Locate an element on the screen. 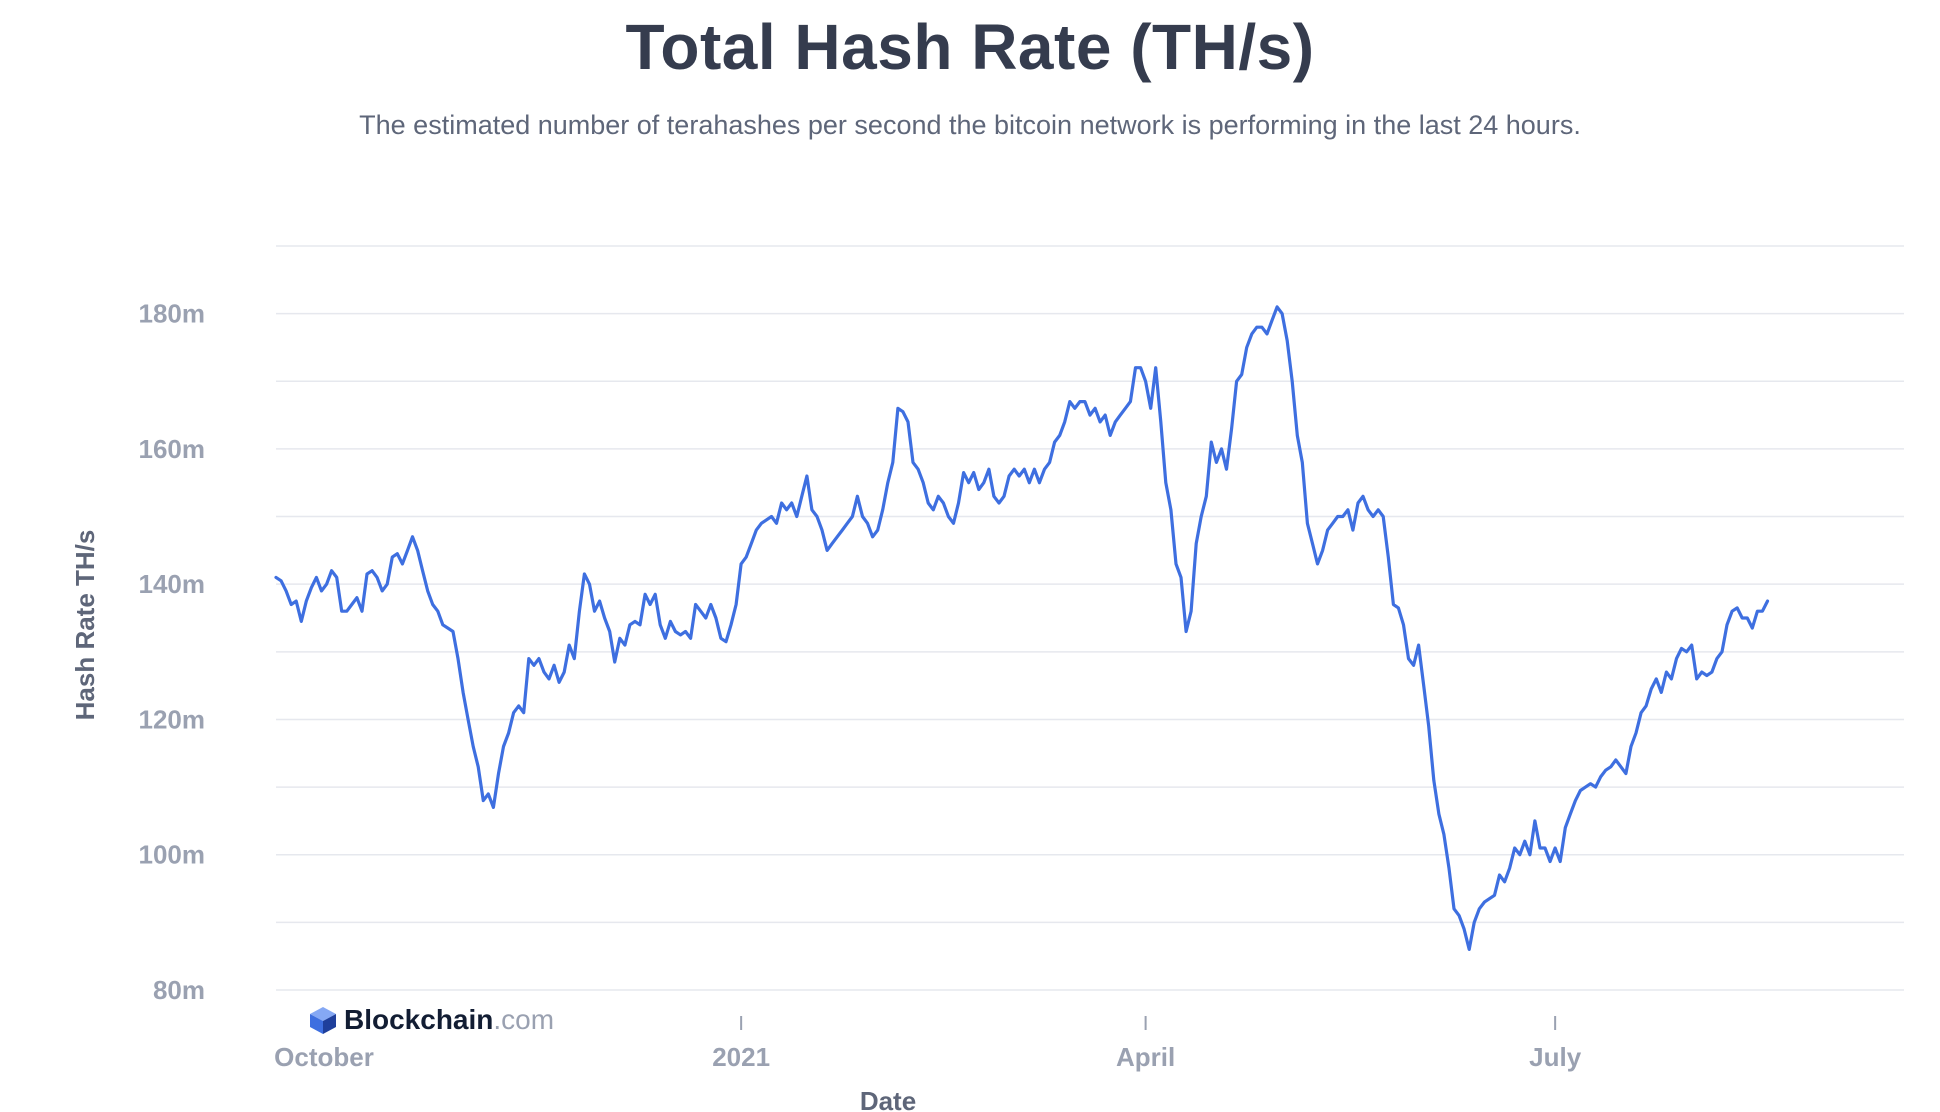  y-tick-label: 80m is located at coordinates (179, 990).